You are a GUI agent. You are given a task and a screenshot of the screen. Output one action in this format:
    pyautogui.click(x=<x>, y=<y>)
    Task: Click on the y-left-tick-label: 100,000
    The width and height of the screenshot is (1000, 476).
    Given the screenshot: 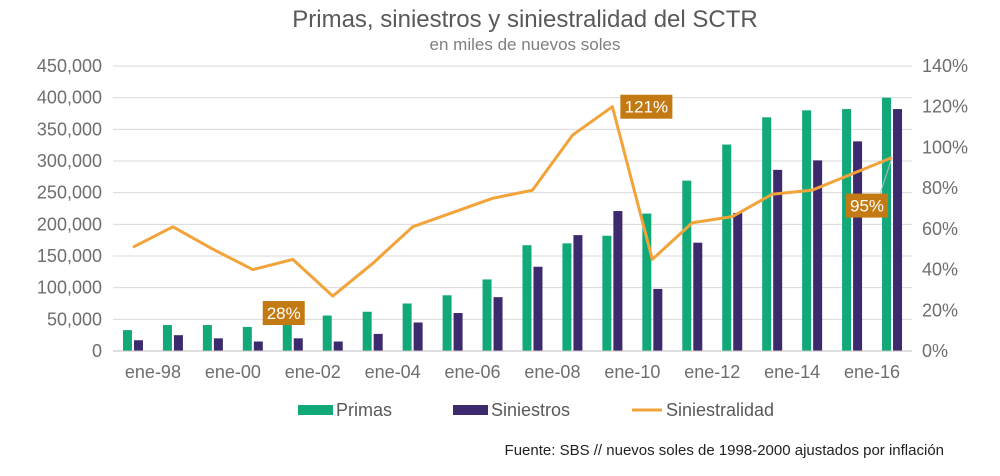 What is the action you would take?
    pyautogui.click(x=69, y=288)
    